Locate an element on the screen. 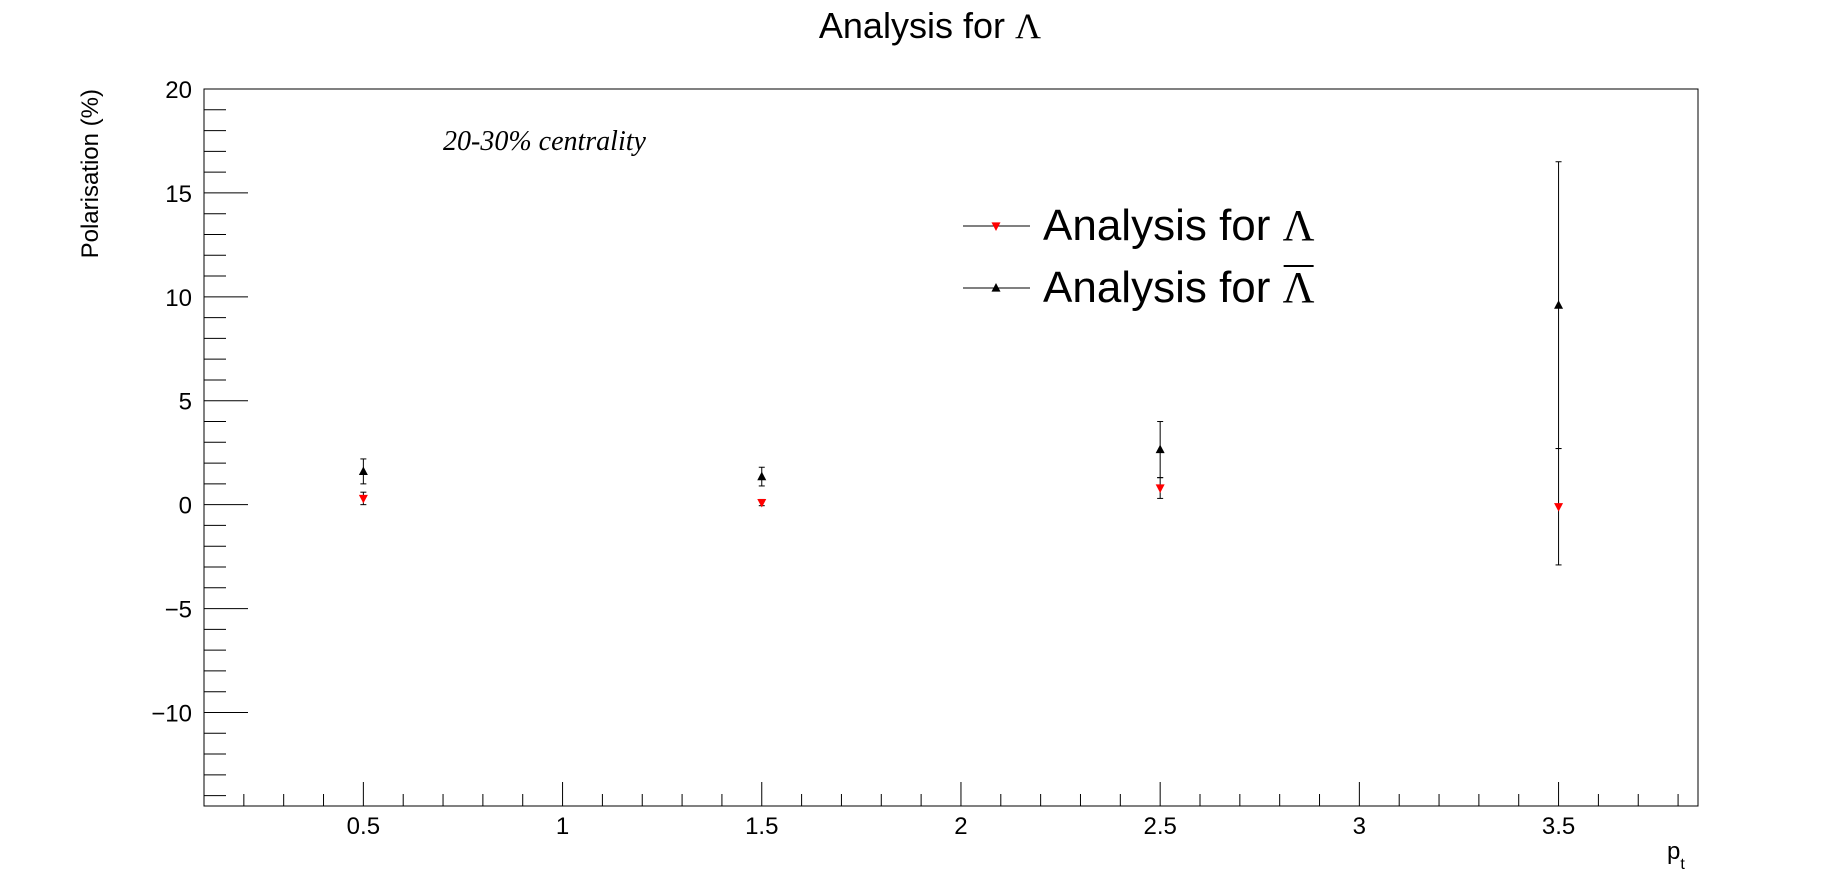 The width and height of the screenshot is (1846, 887). y-axis is located at coordinates (226, 442).